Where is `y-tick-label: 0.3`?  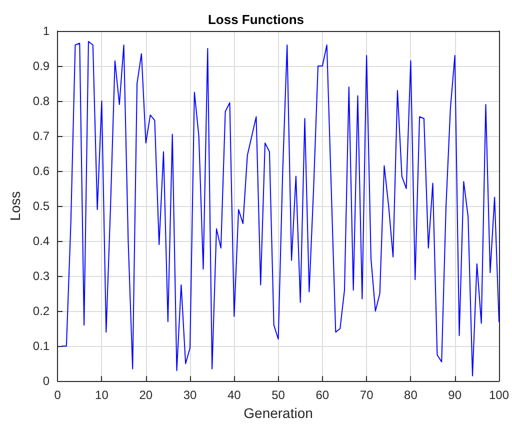 y-tick-label: 0.3 is located at coordinates (41, 276).